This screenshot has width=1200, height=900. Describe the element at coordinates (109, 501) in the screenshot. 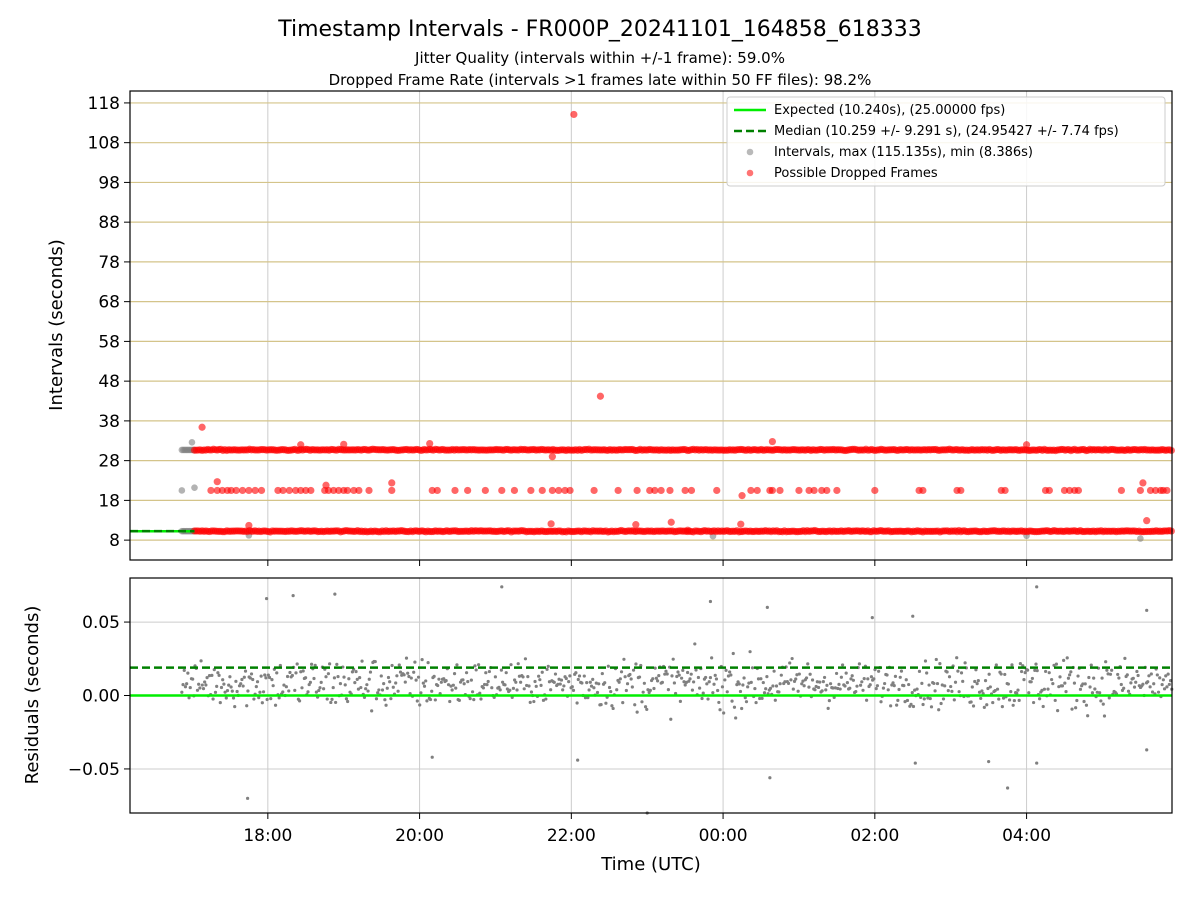

I see `intervals-y-tick-label: 18` at that location.